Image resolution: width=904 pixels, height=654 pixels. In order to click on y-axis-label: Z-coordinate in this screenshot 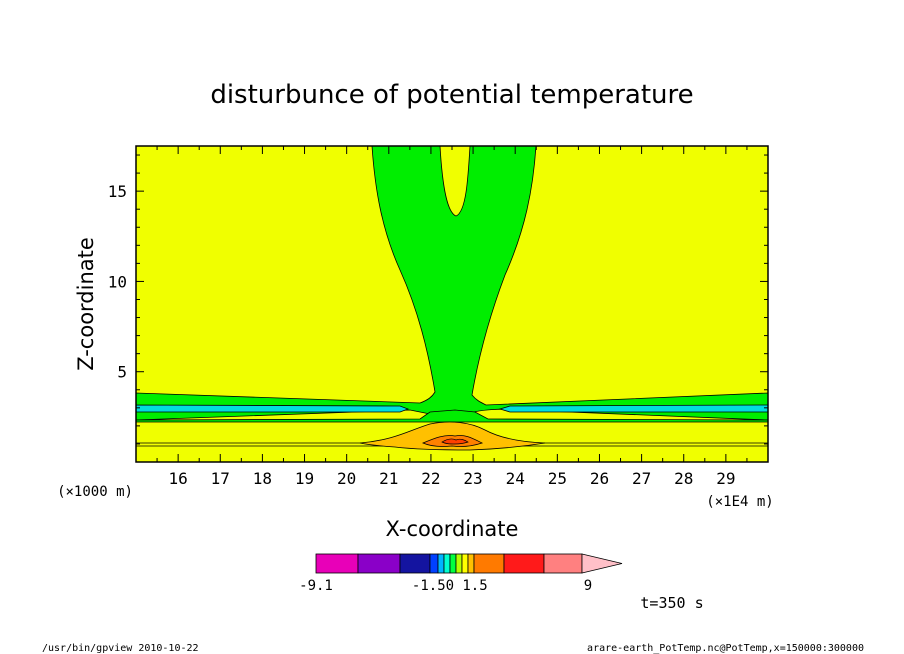, I will do `click(86, 304)`.